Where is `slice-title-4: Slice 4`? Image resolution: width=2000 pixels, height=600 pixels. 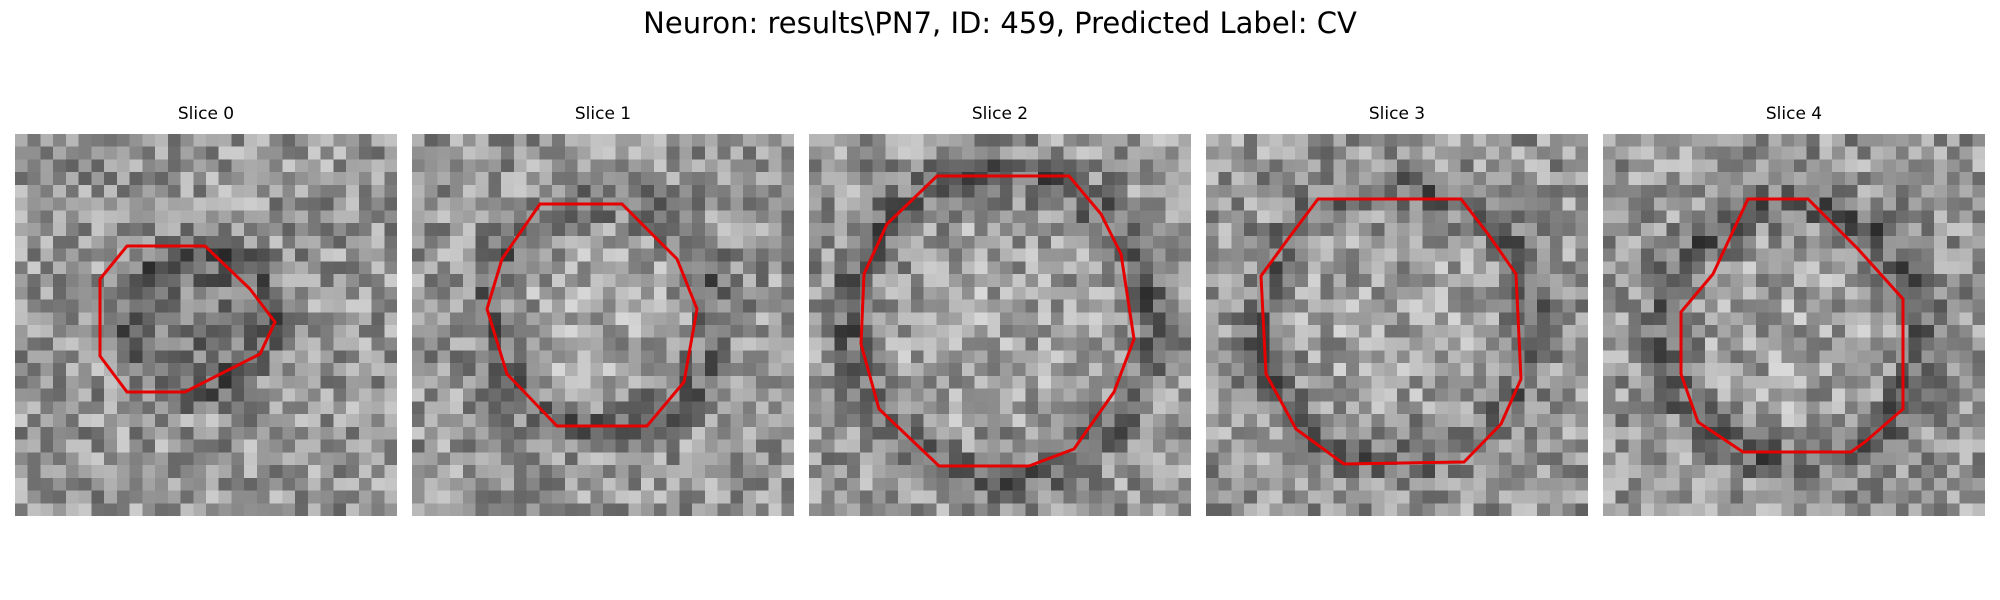
slice-title-4: Slice 4 is located at coordinates (1794, 115).